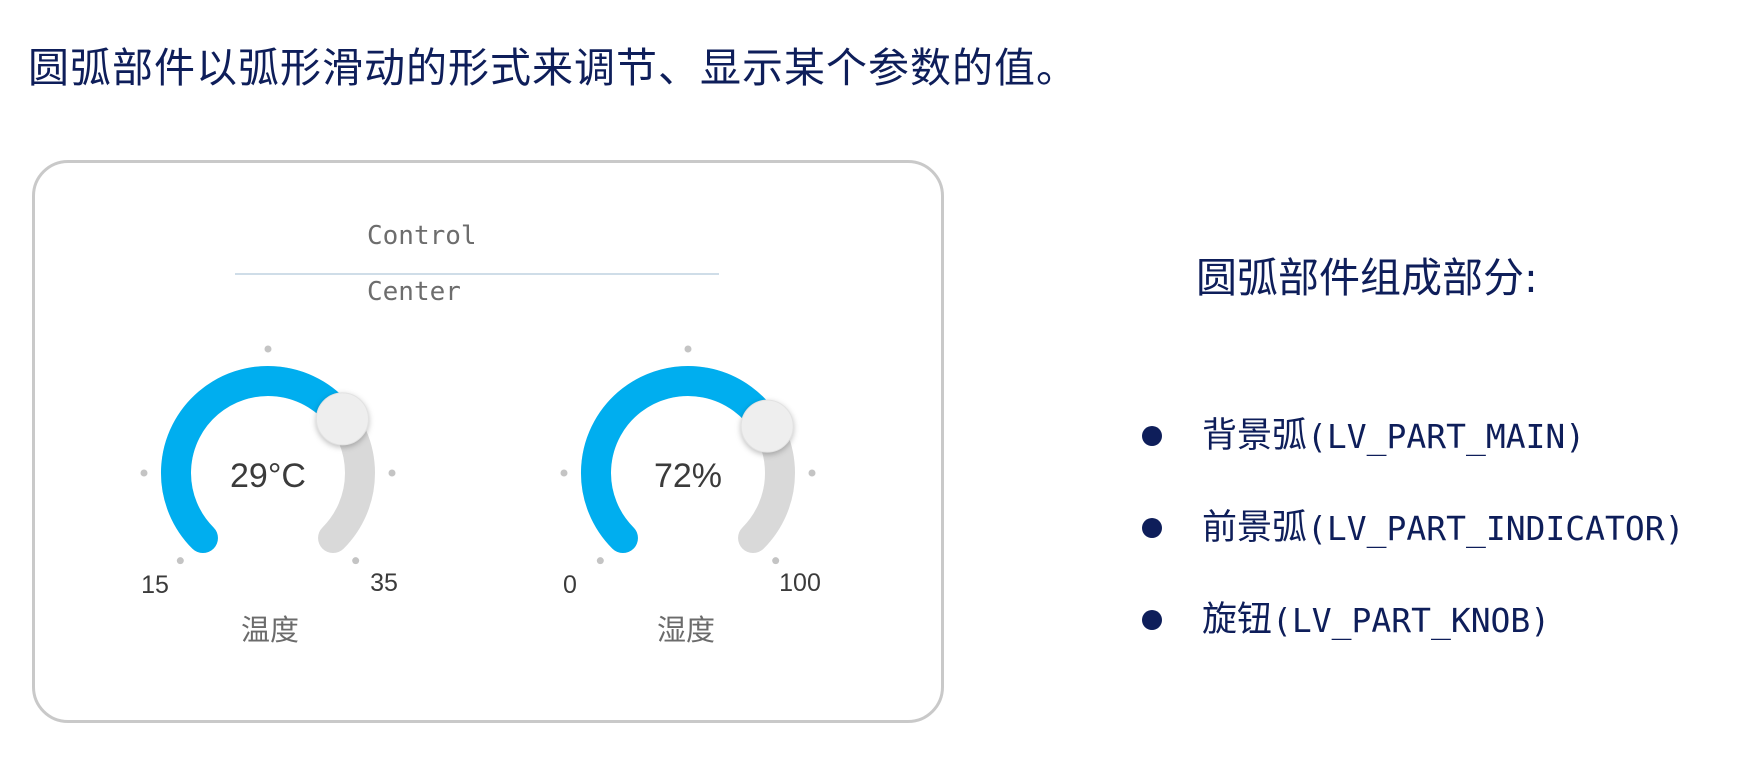 The width and height of the screenshot is (1741, 761). I want to click on parts-title: 圆弧部件组成部分:, so click(1367, 278).